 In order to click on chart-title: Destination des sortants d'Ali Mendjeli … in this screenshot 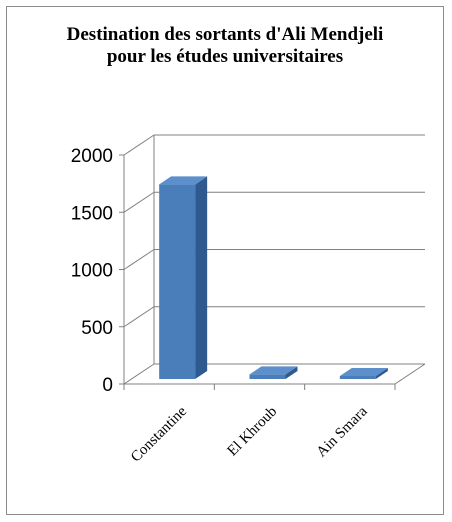, I will do `click(225, 45)`.